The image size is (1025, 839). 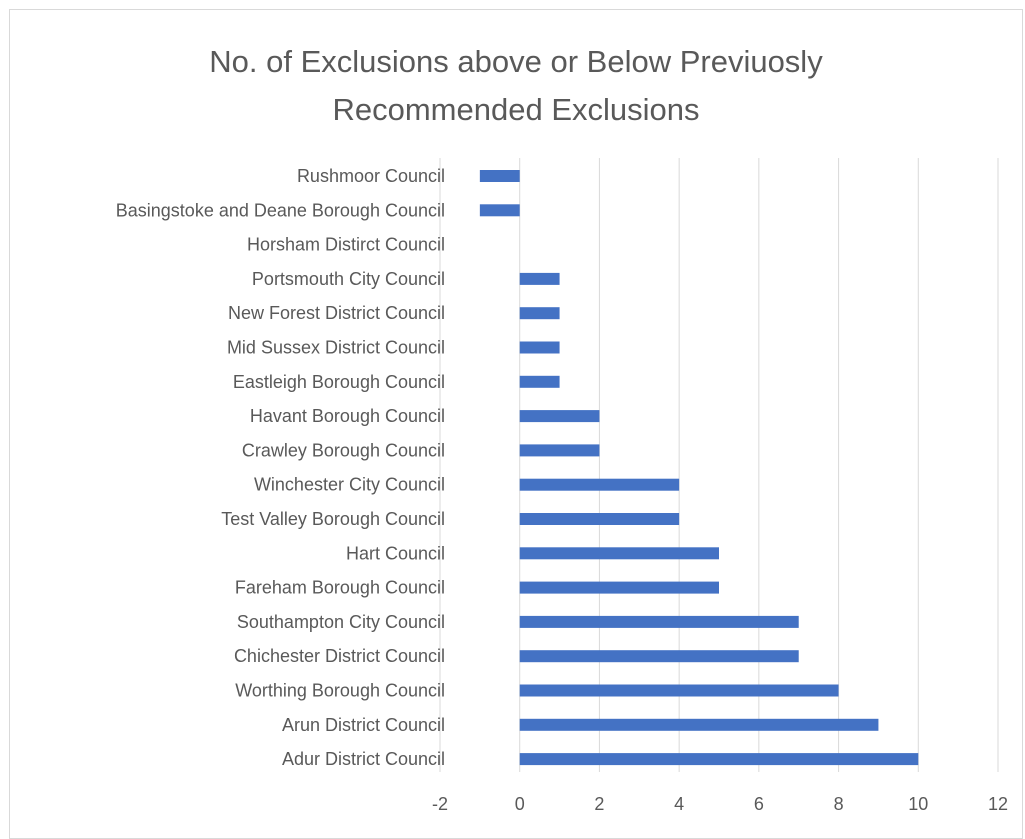 I want to click on category-label: Mid Sussex District Council, so click(x=336, y=348).